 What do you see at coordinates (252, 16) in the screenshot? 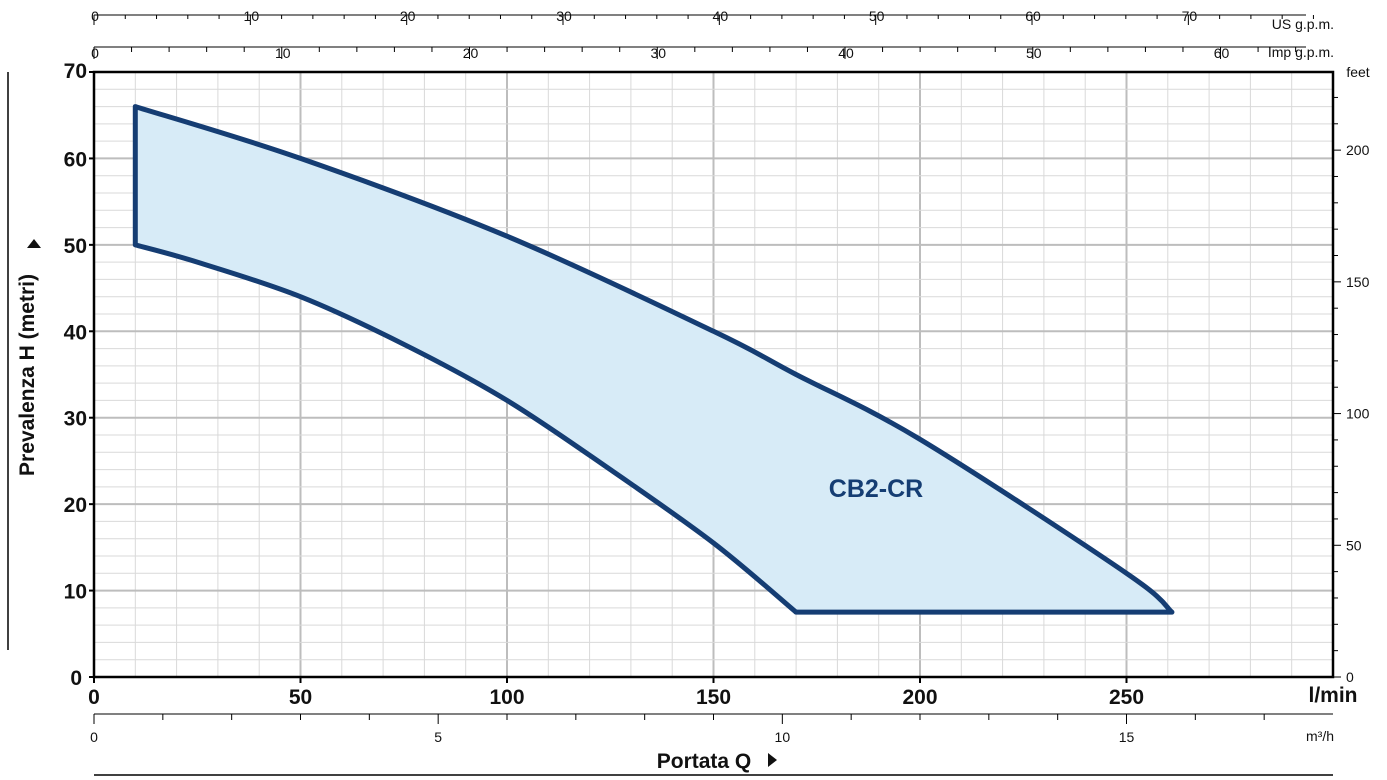
I see `us-gpm-tick-label: 10` at bounding box center [252, 16].